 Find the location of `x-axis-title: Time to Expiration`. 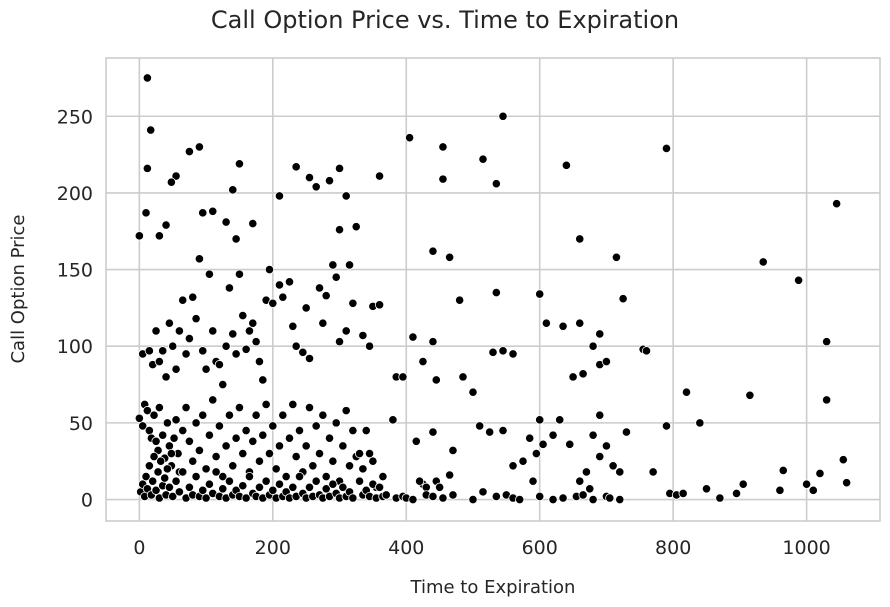

x-axis-title: Time to Expiration is located at coordinates (493, 587).